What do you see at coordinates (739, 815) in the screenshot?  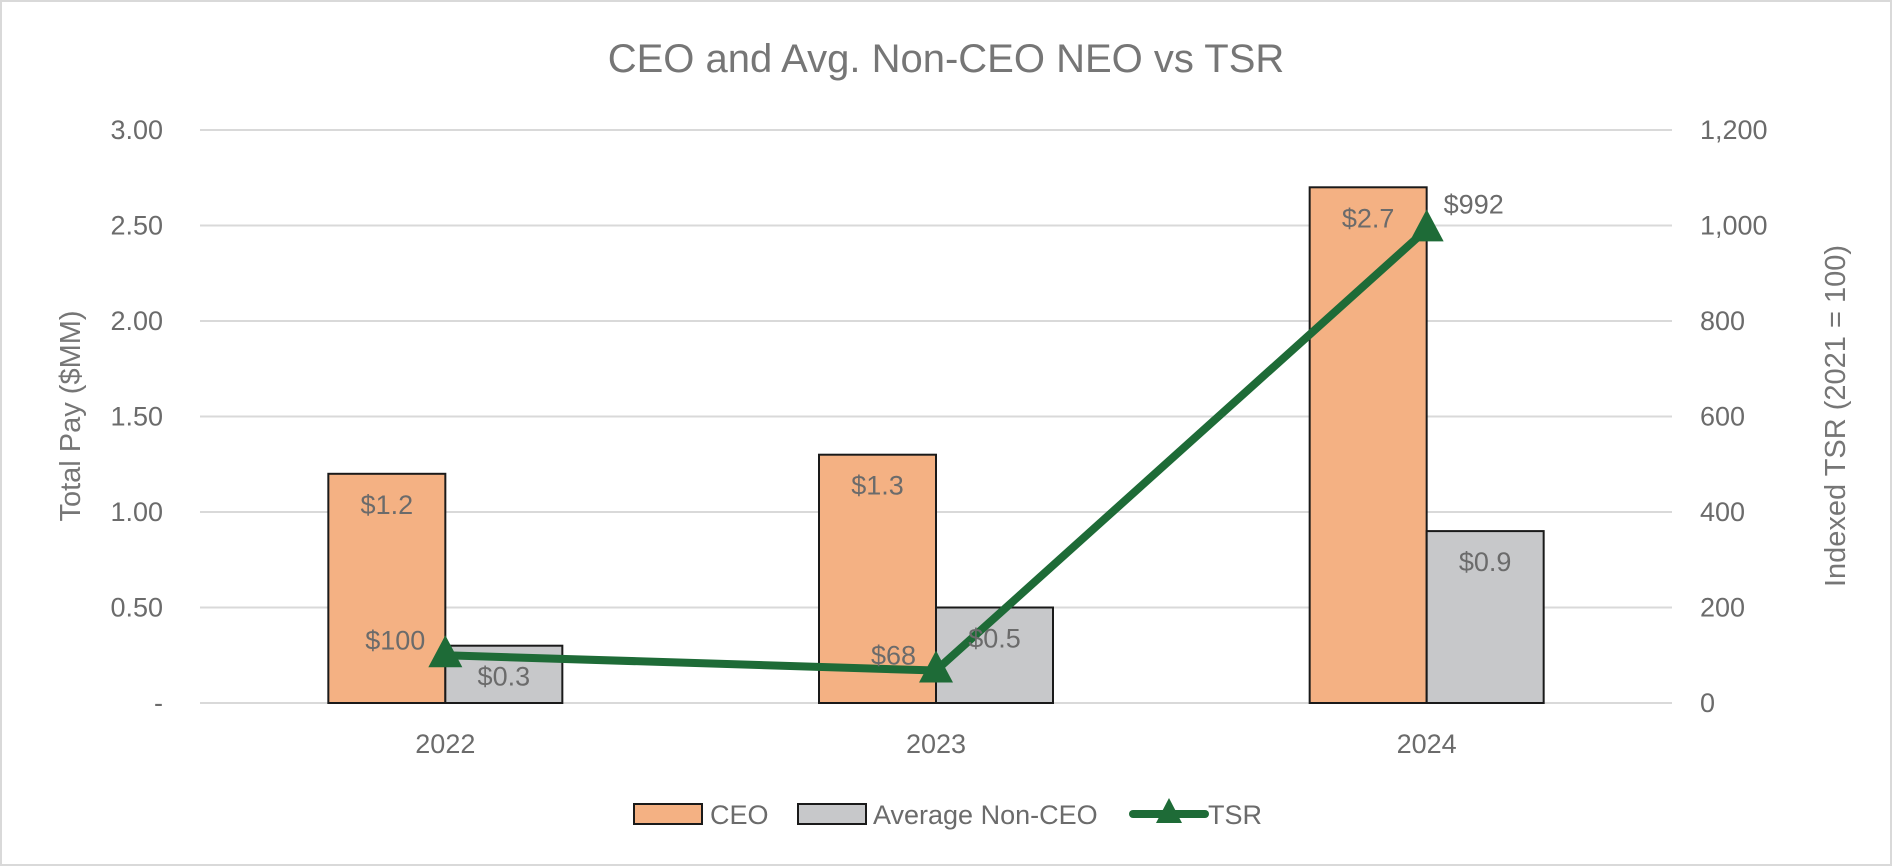 I see `legend-label-ceo: CEO` at bounding box center [739, 815].